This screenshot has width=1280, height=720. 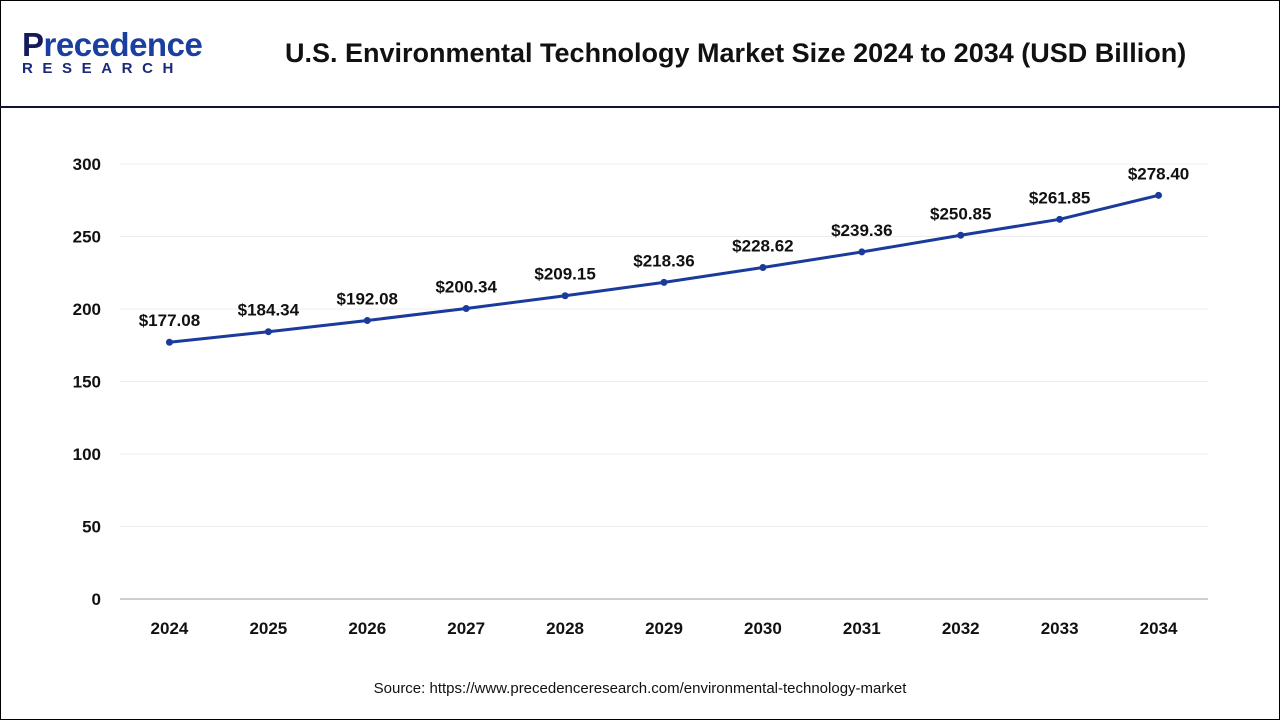 What do you see at coordinates (269, 310) in the screenshot?
I see `data-label: $184.34` at bounding box center [269, 310].